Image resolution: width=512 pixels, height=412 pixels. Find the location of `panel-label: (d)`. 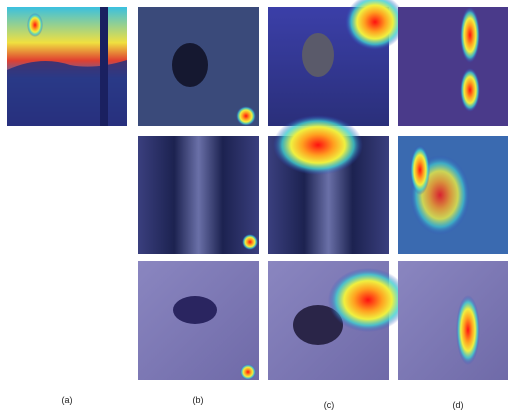

panel-label: (d) is located at coordinates (458, 405).